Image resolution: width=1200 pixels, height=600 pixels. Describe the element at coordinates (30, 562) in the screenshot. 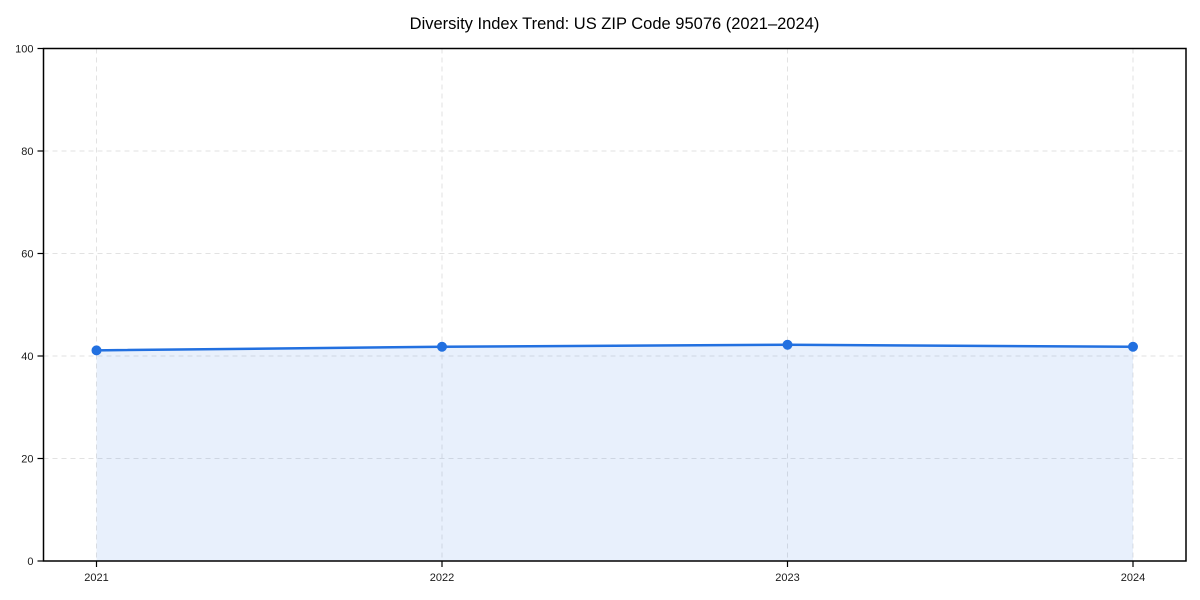

I see `y-tick-label: 0` at that location.